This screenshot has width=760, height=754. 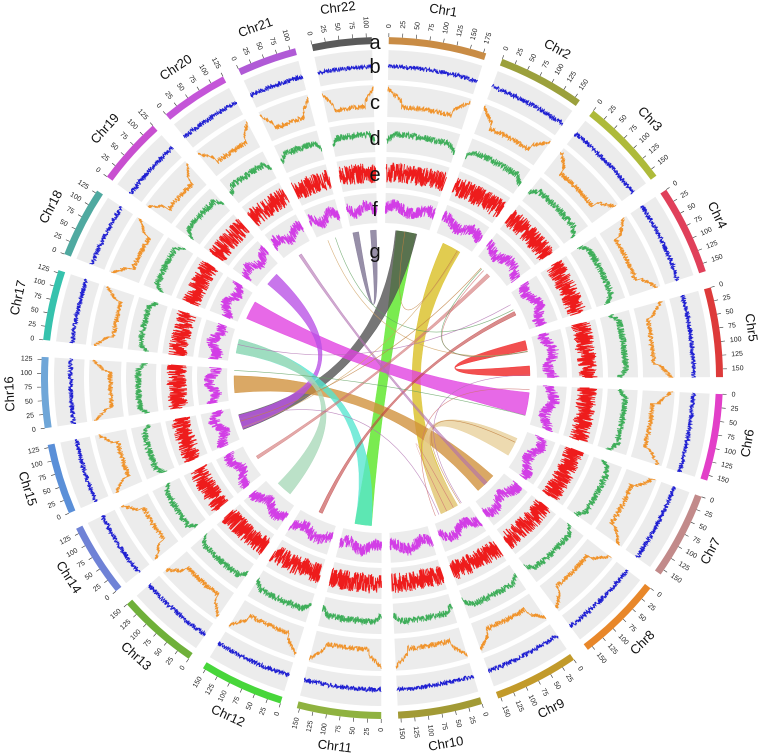 I want to click on track-d-signal-chr7, so click(x=591, y=488).